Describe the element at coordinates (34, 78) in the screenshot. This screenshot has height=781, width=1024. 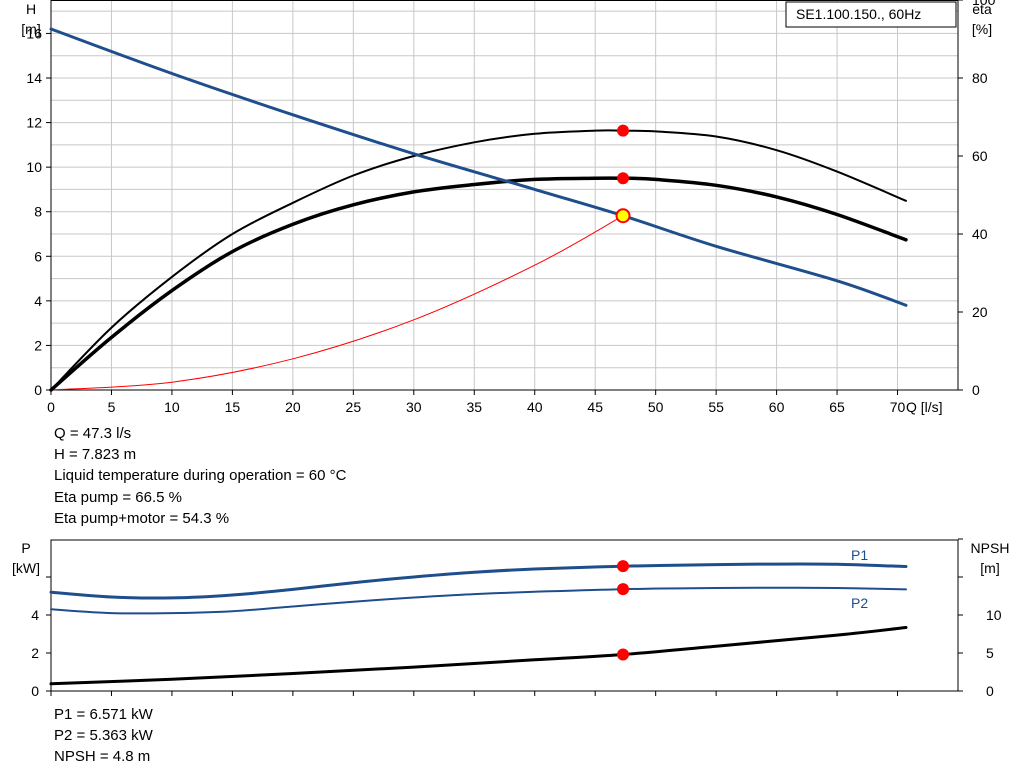
I see `y-left-tick-label: 14` at that location.